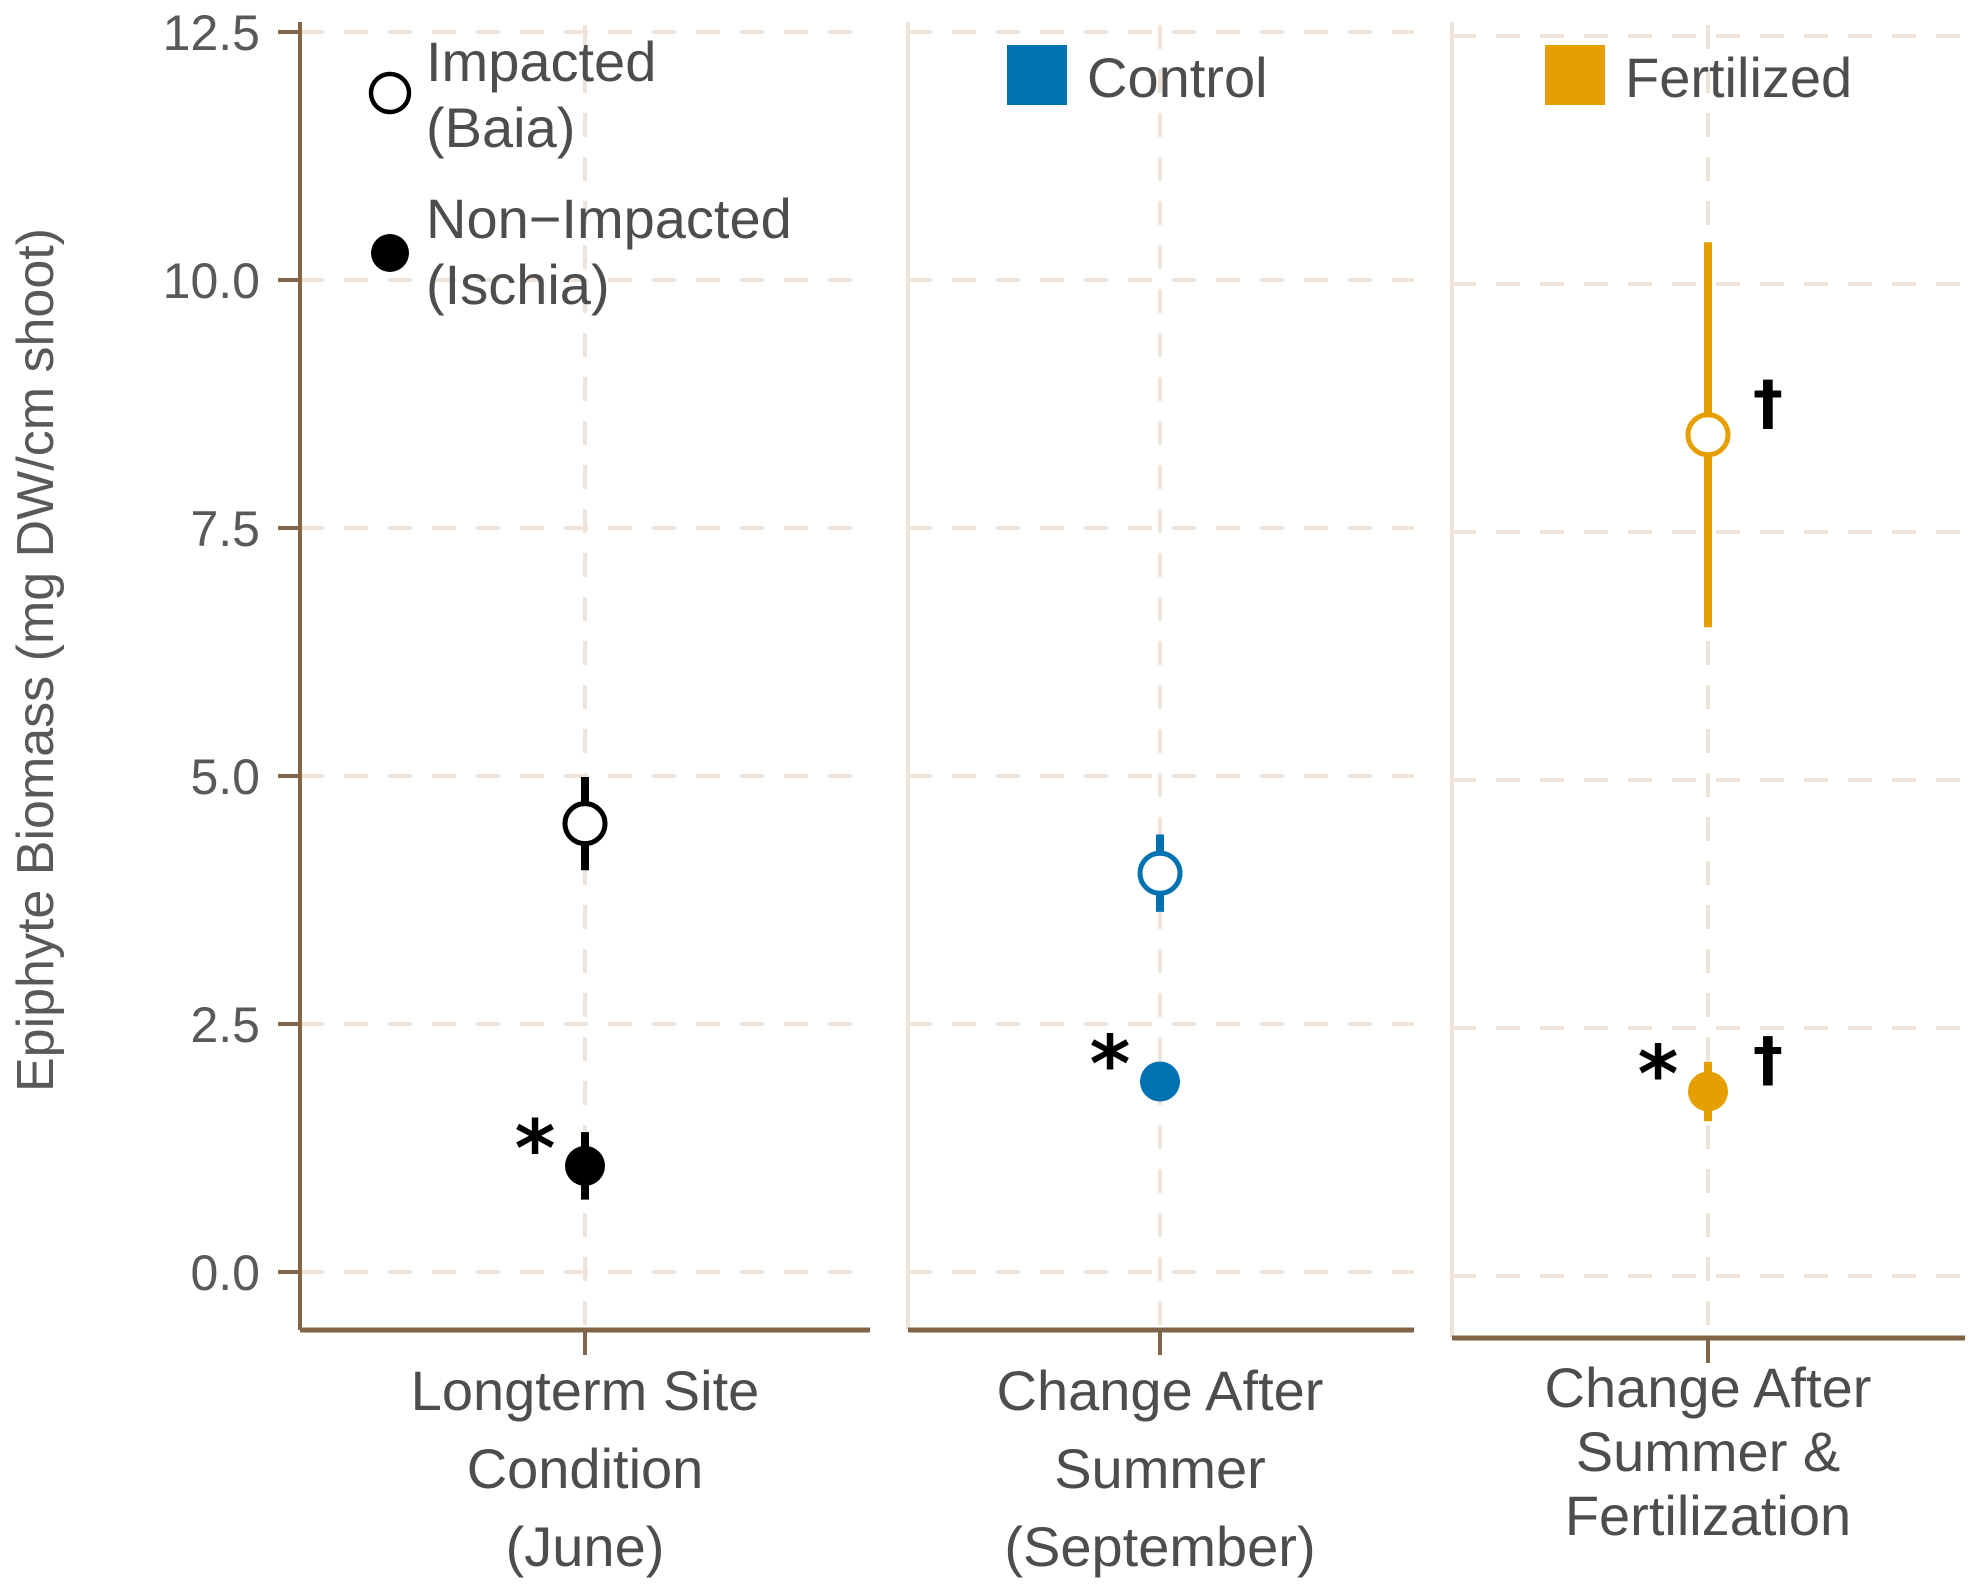 The height and width of the screenshot is (1596, 1973). Describe the element at coordinates (518, 284) in the screenshot. I see `legend-label: (Ischia)` at that location.